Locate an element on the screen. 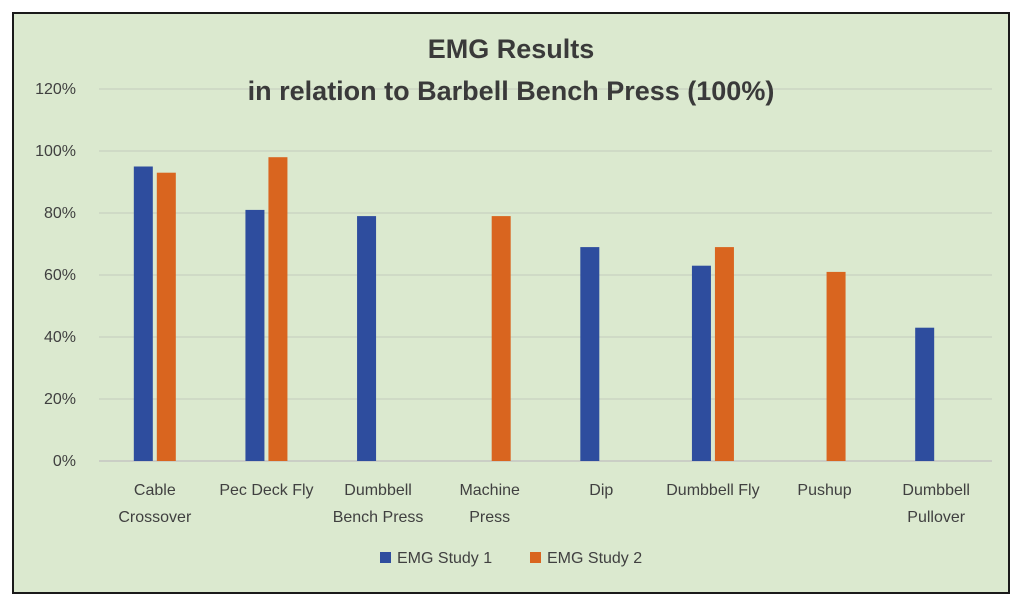 Image resolution: width=1024 pixels, height=606 pixels. y-tick-label: 40% is located at coordinates (60, 337).